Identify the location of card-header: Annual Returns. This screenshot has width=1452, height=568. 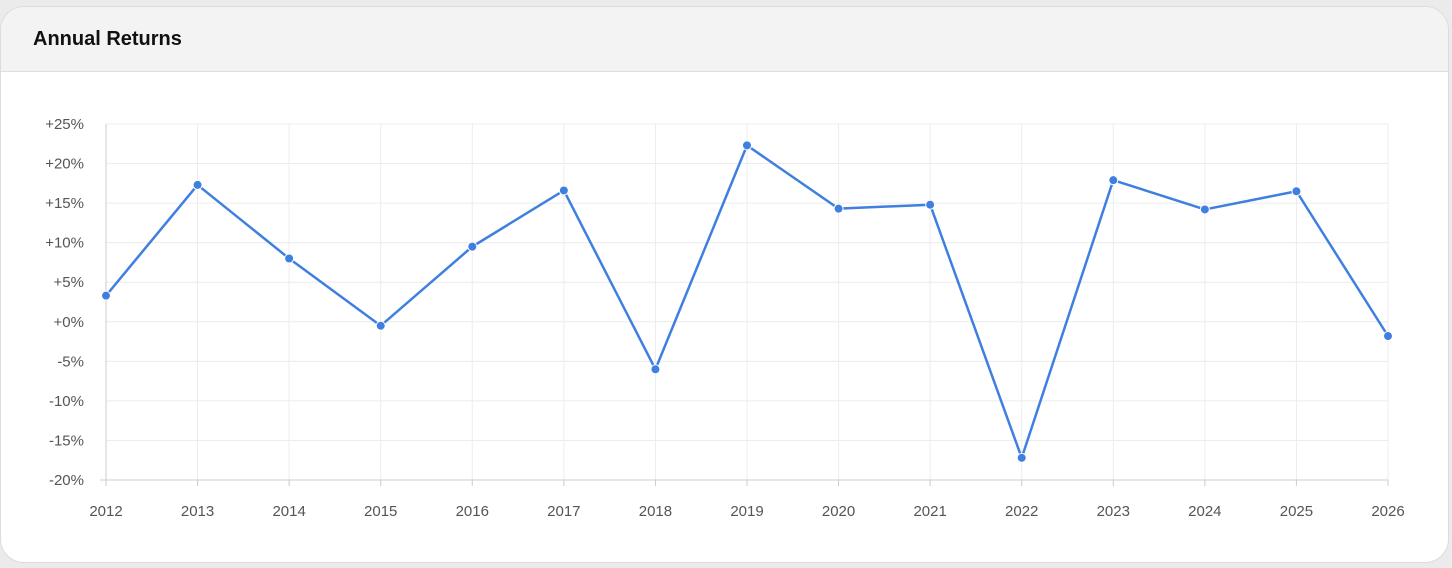
(724, 39).